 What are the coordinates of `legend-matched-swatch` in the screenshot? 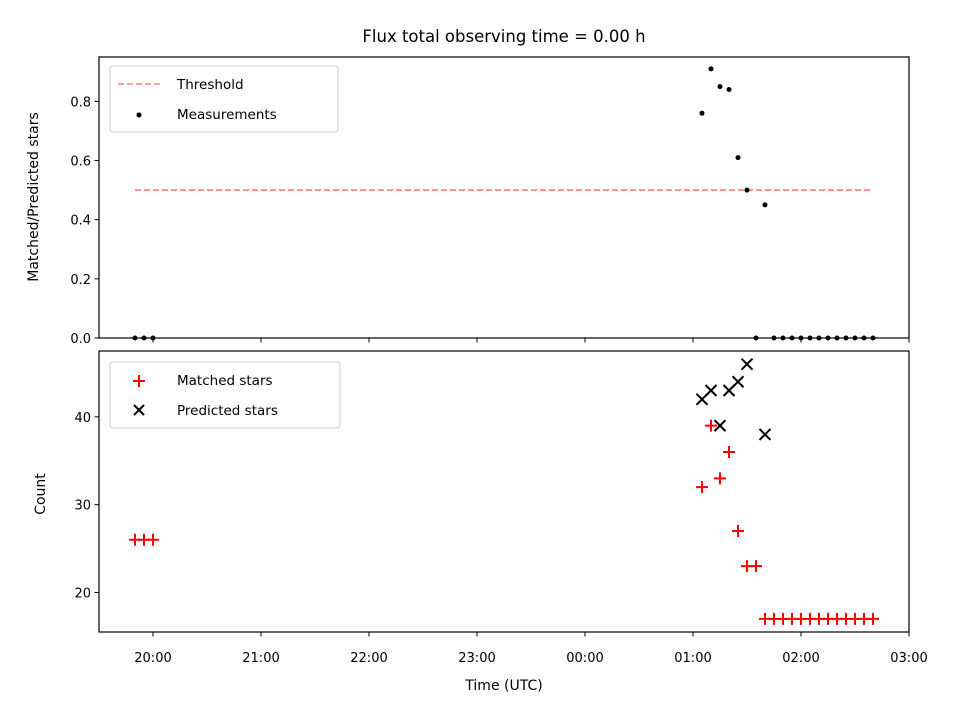 It's located at (139, 381).